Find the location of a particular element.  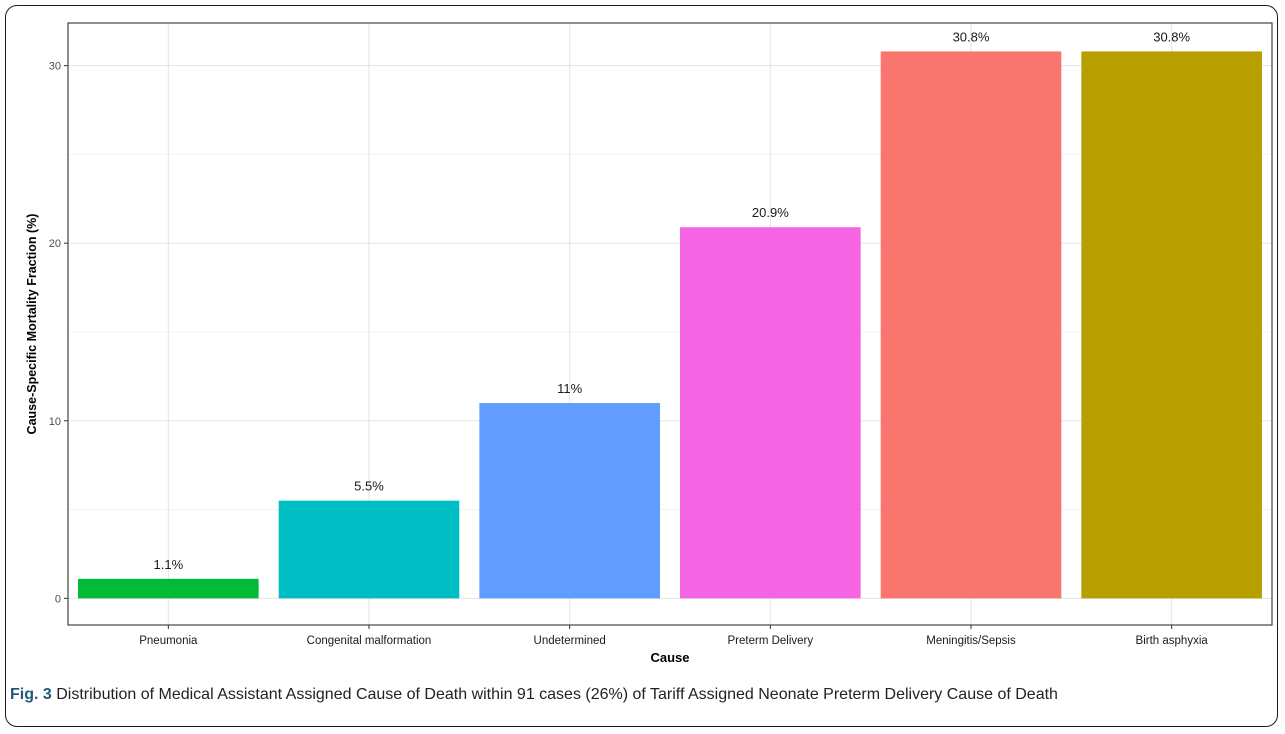

figure-label: Fig. 3 is located at coordinates (31, 694).